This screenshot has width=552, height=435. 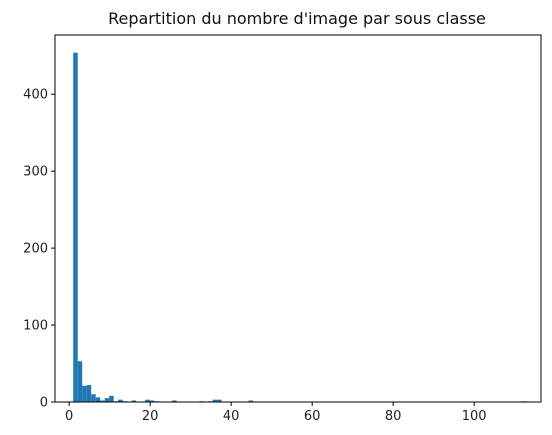 What do you see at coordinates (35, 326) in the screenshot?
I see `y-tick-label: 100` at bounding box center [35, 326].